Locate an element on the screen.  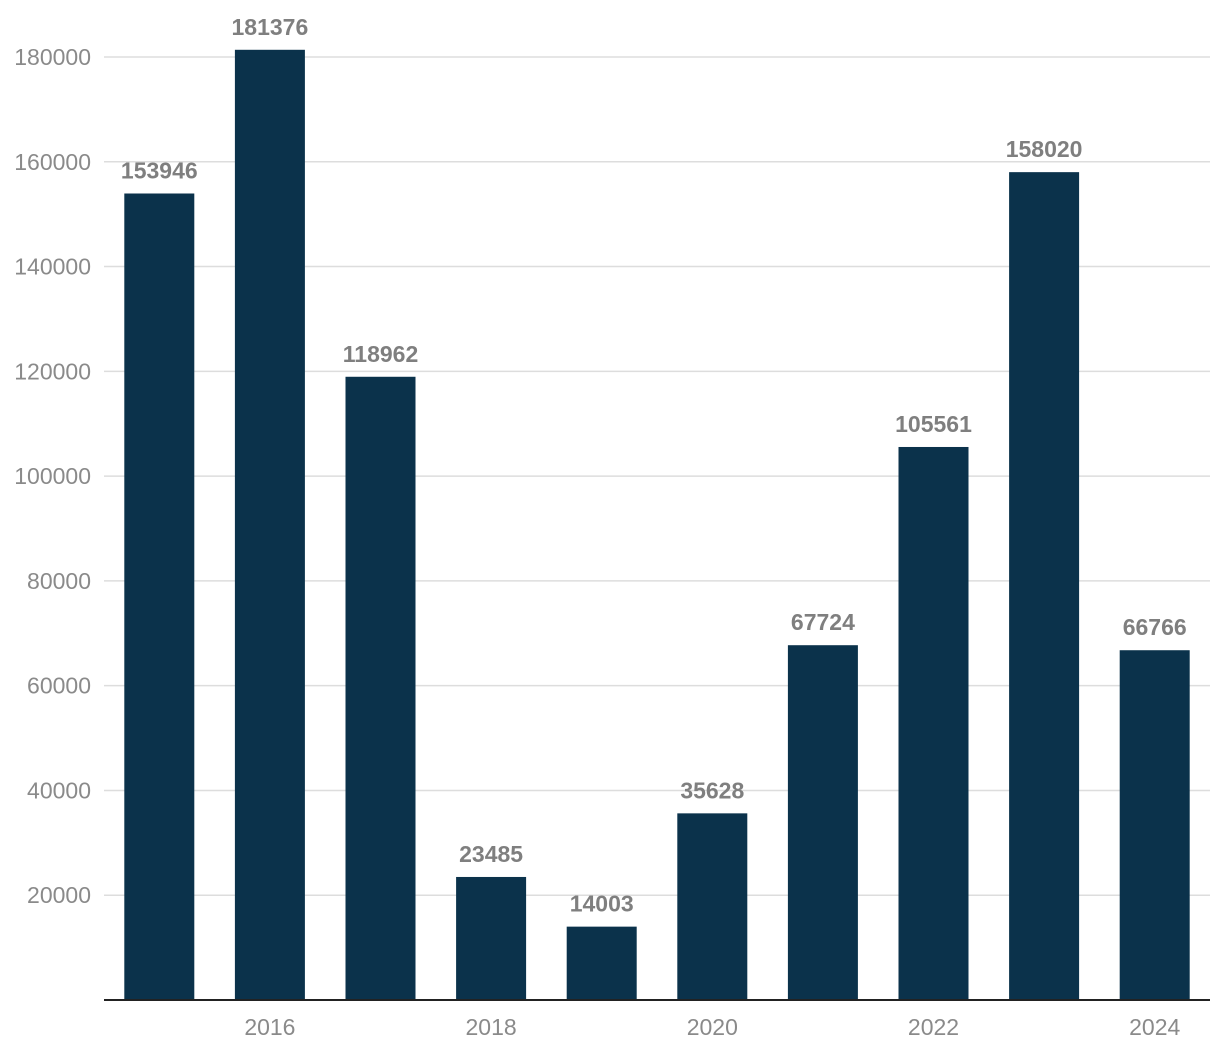
data-label-2017: 118962 is located at coordinates (380, 354).